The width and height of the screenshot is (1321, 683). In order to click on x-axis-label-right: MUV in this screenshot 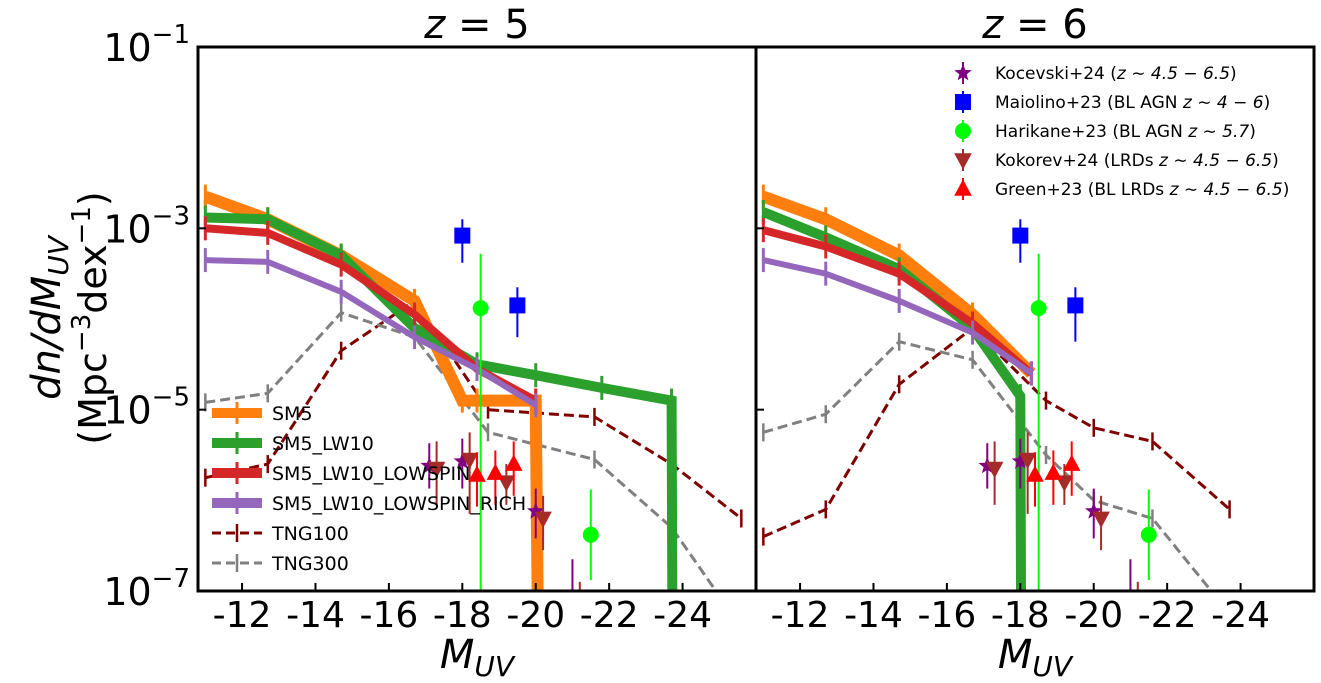, I will do `click(1036, 657)`.